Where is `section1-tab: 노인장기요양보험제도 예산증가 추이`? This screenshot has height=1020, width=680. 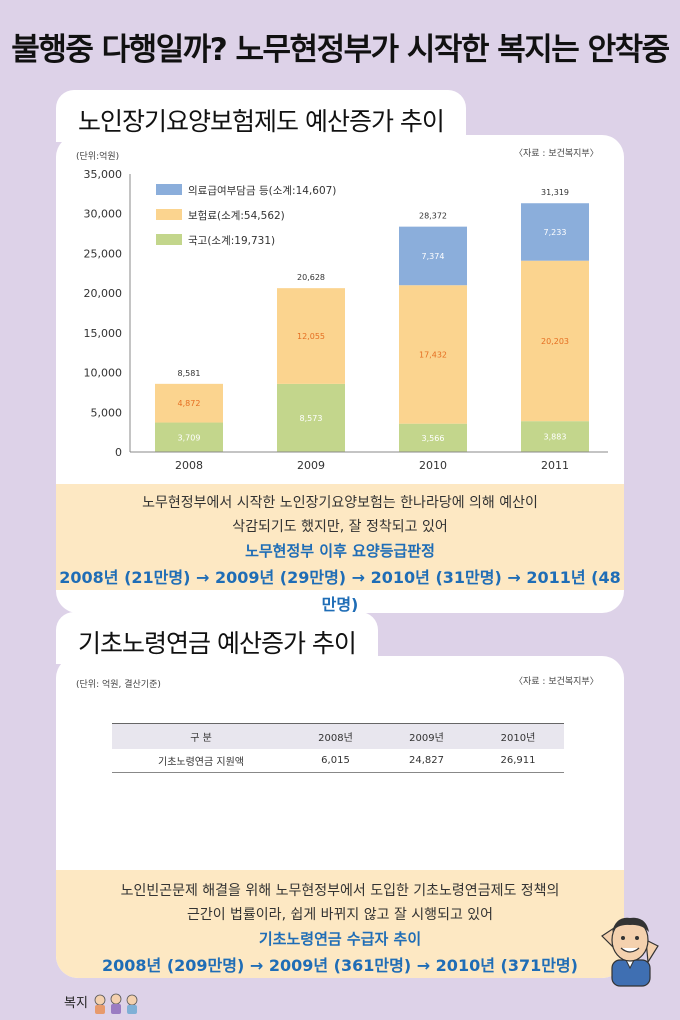 section1-tab: 노인장기요양보험제도 예산증가 추이 is located at coordinates (261, 116).